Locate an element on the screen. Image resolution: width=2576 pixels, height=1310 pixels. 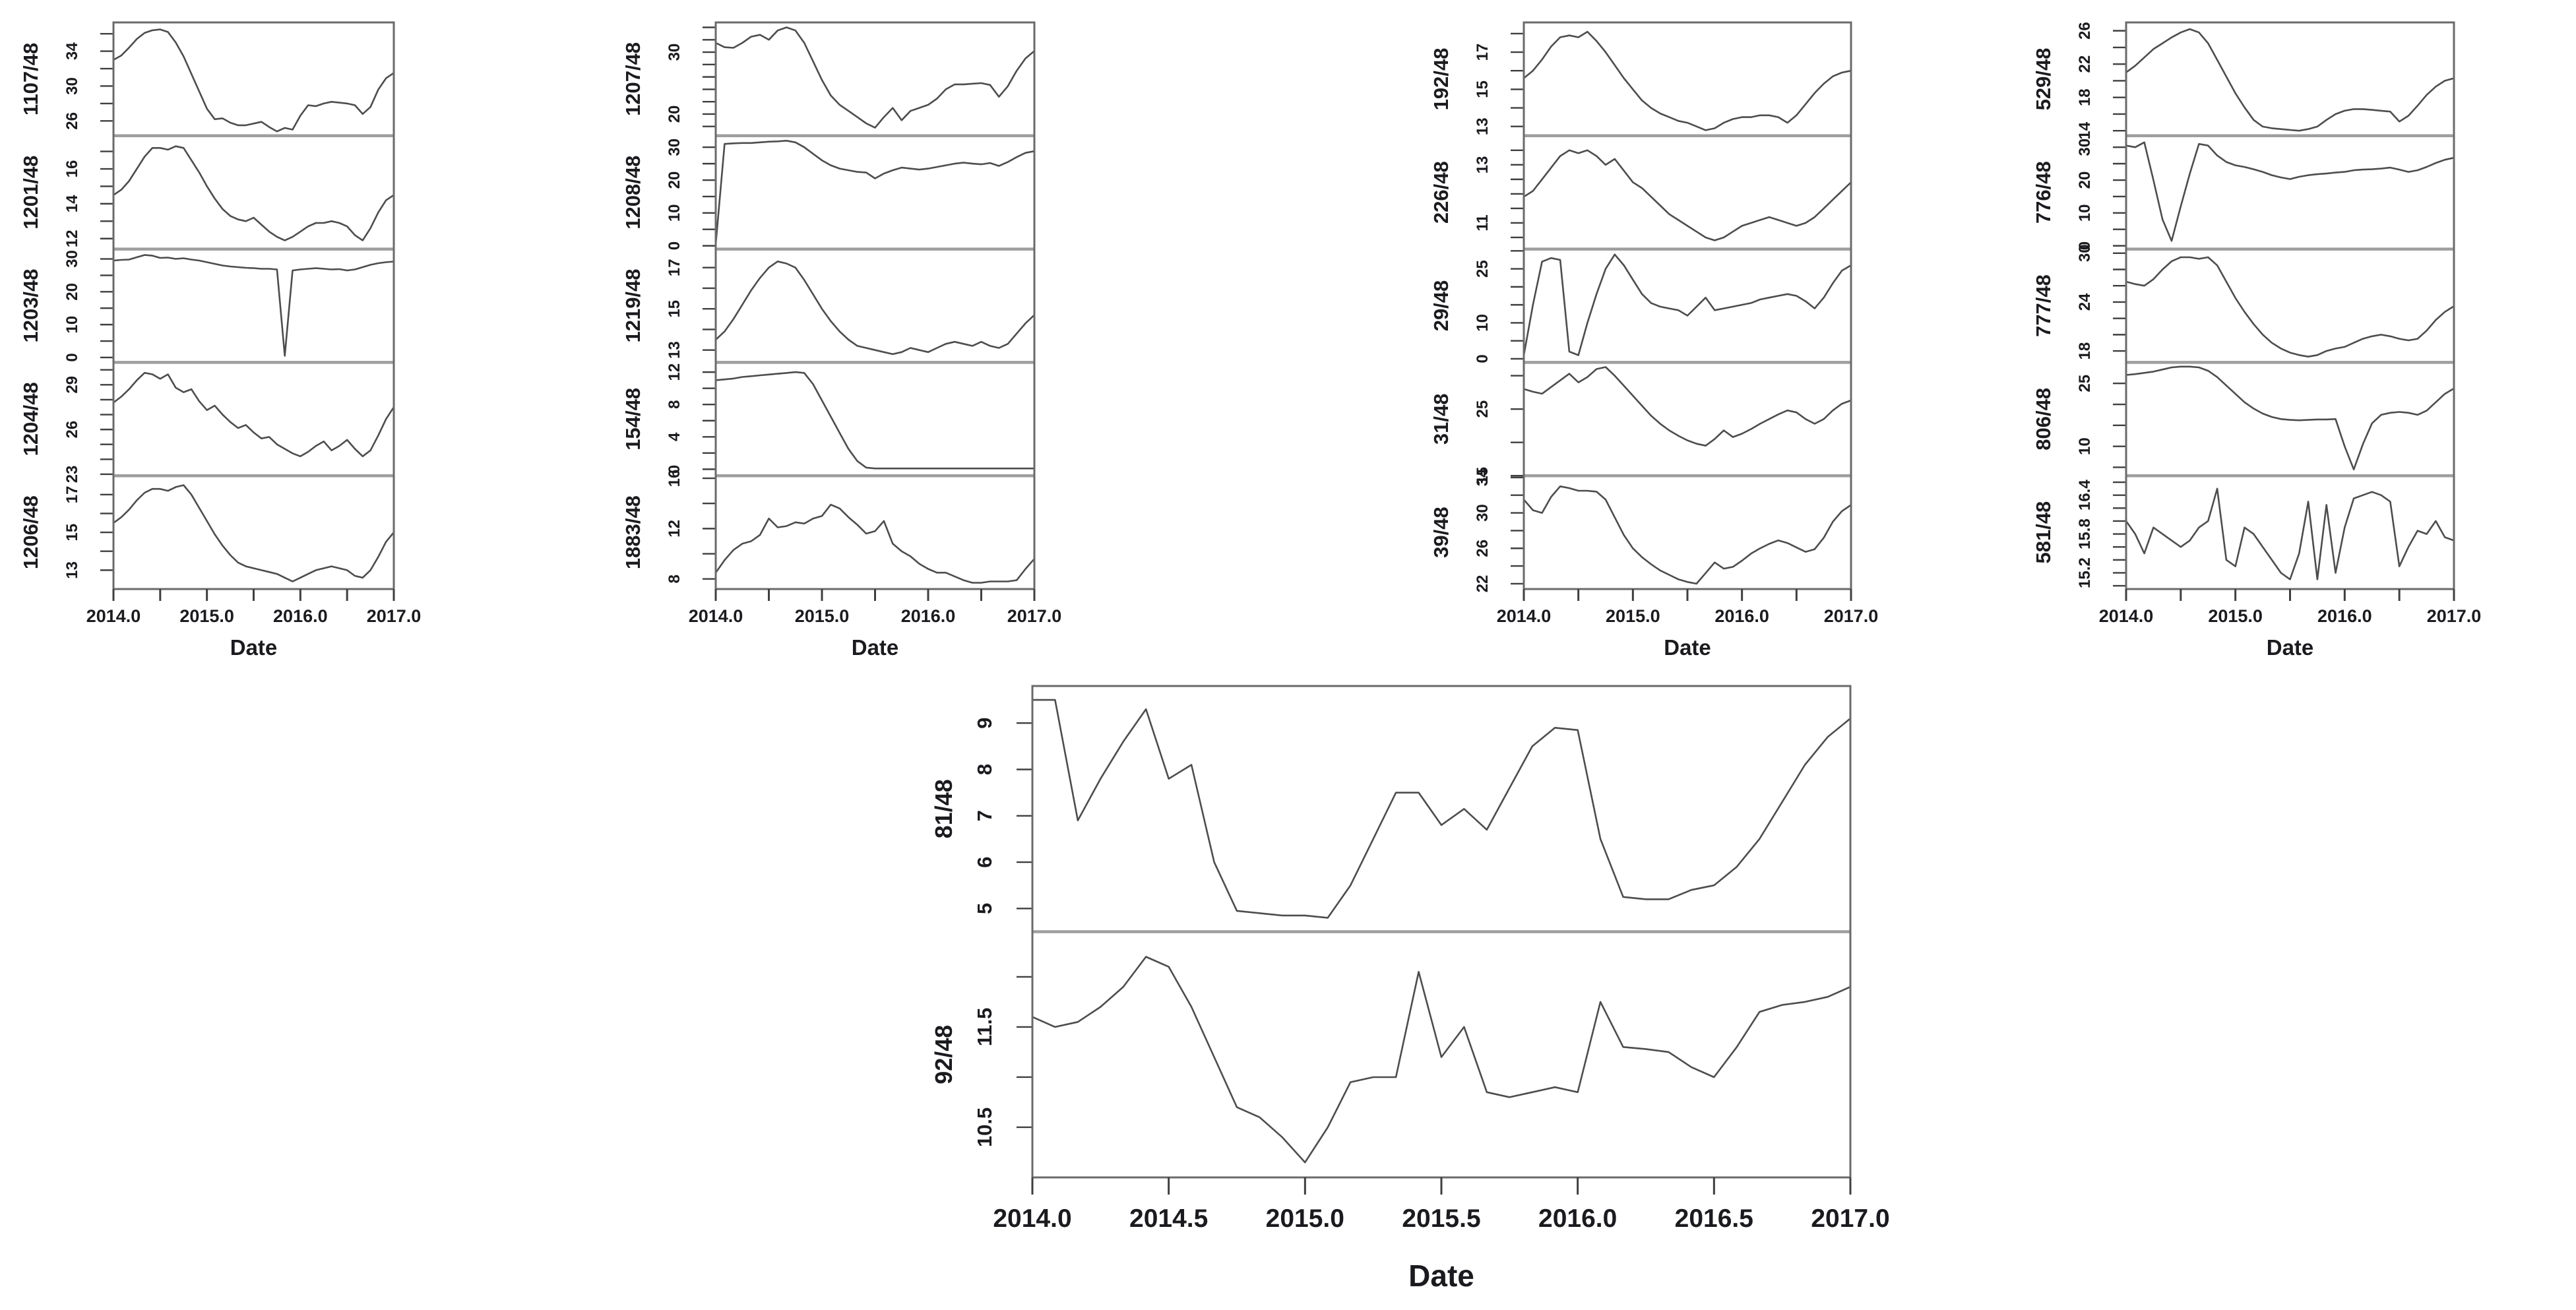
svg-text: 1107/48 is located at coordinates (31, 79).